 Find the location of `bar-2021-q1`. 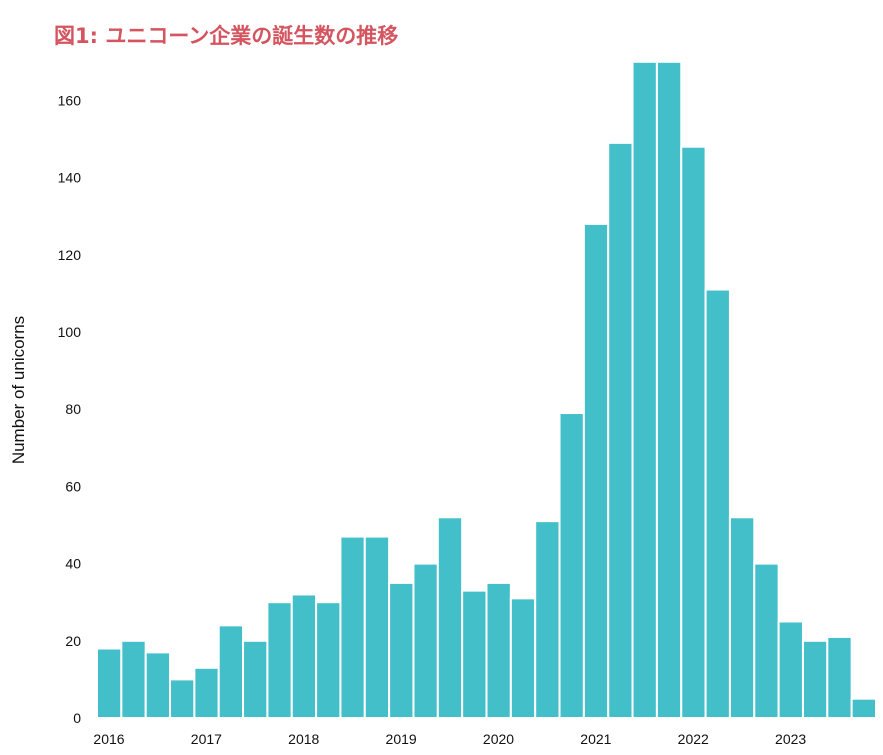

bar-2021-q1 is located at coordinates (596, 470).